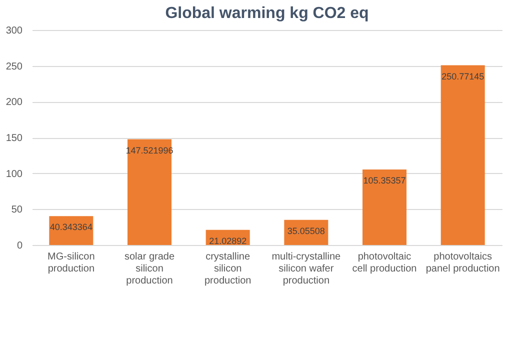 The height and width of the screenshot is (338, 514). What do you see at coordinates (71, 227) in the screenshot?
I see `data-label: 40.343364` at bounding box center [71, 227].